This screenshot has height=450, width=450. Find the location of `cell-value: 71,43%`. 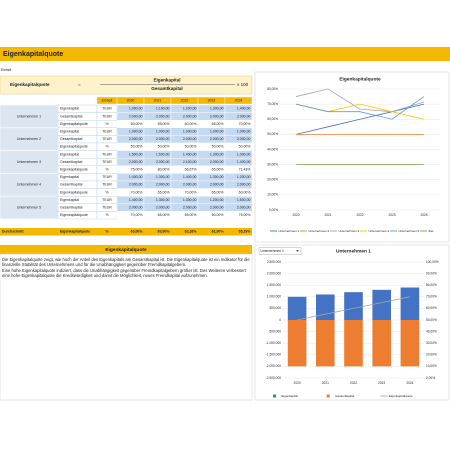

cell-value: 71,43% is located at coordinates (245, 170).